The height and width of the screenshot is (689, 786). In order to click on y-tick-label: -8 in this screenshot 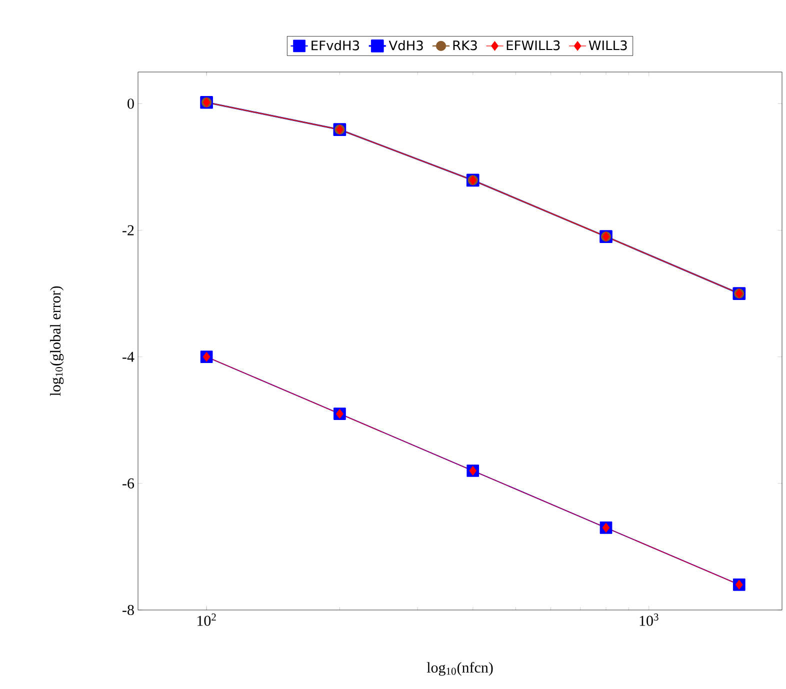, I will do `click(128, 610)`.